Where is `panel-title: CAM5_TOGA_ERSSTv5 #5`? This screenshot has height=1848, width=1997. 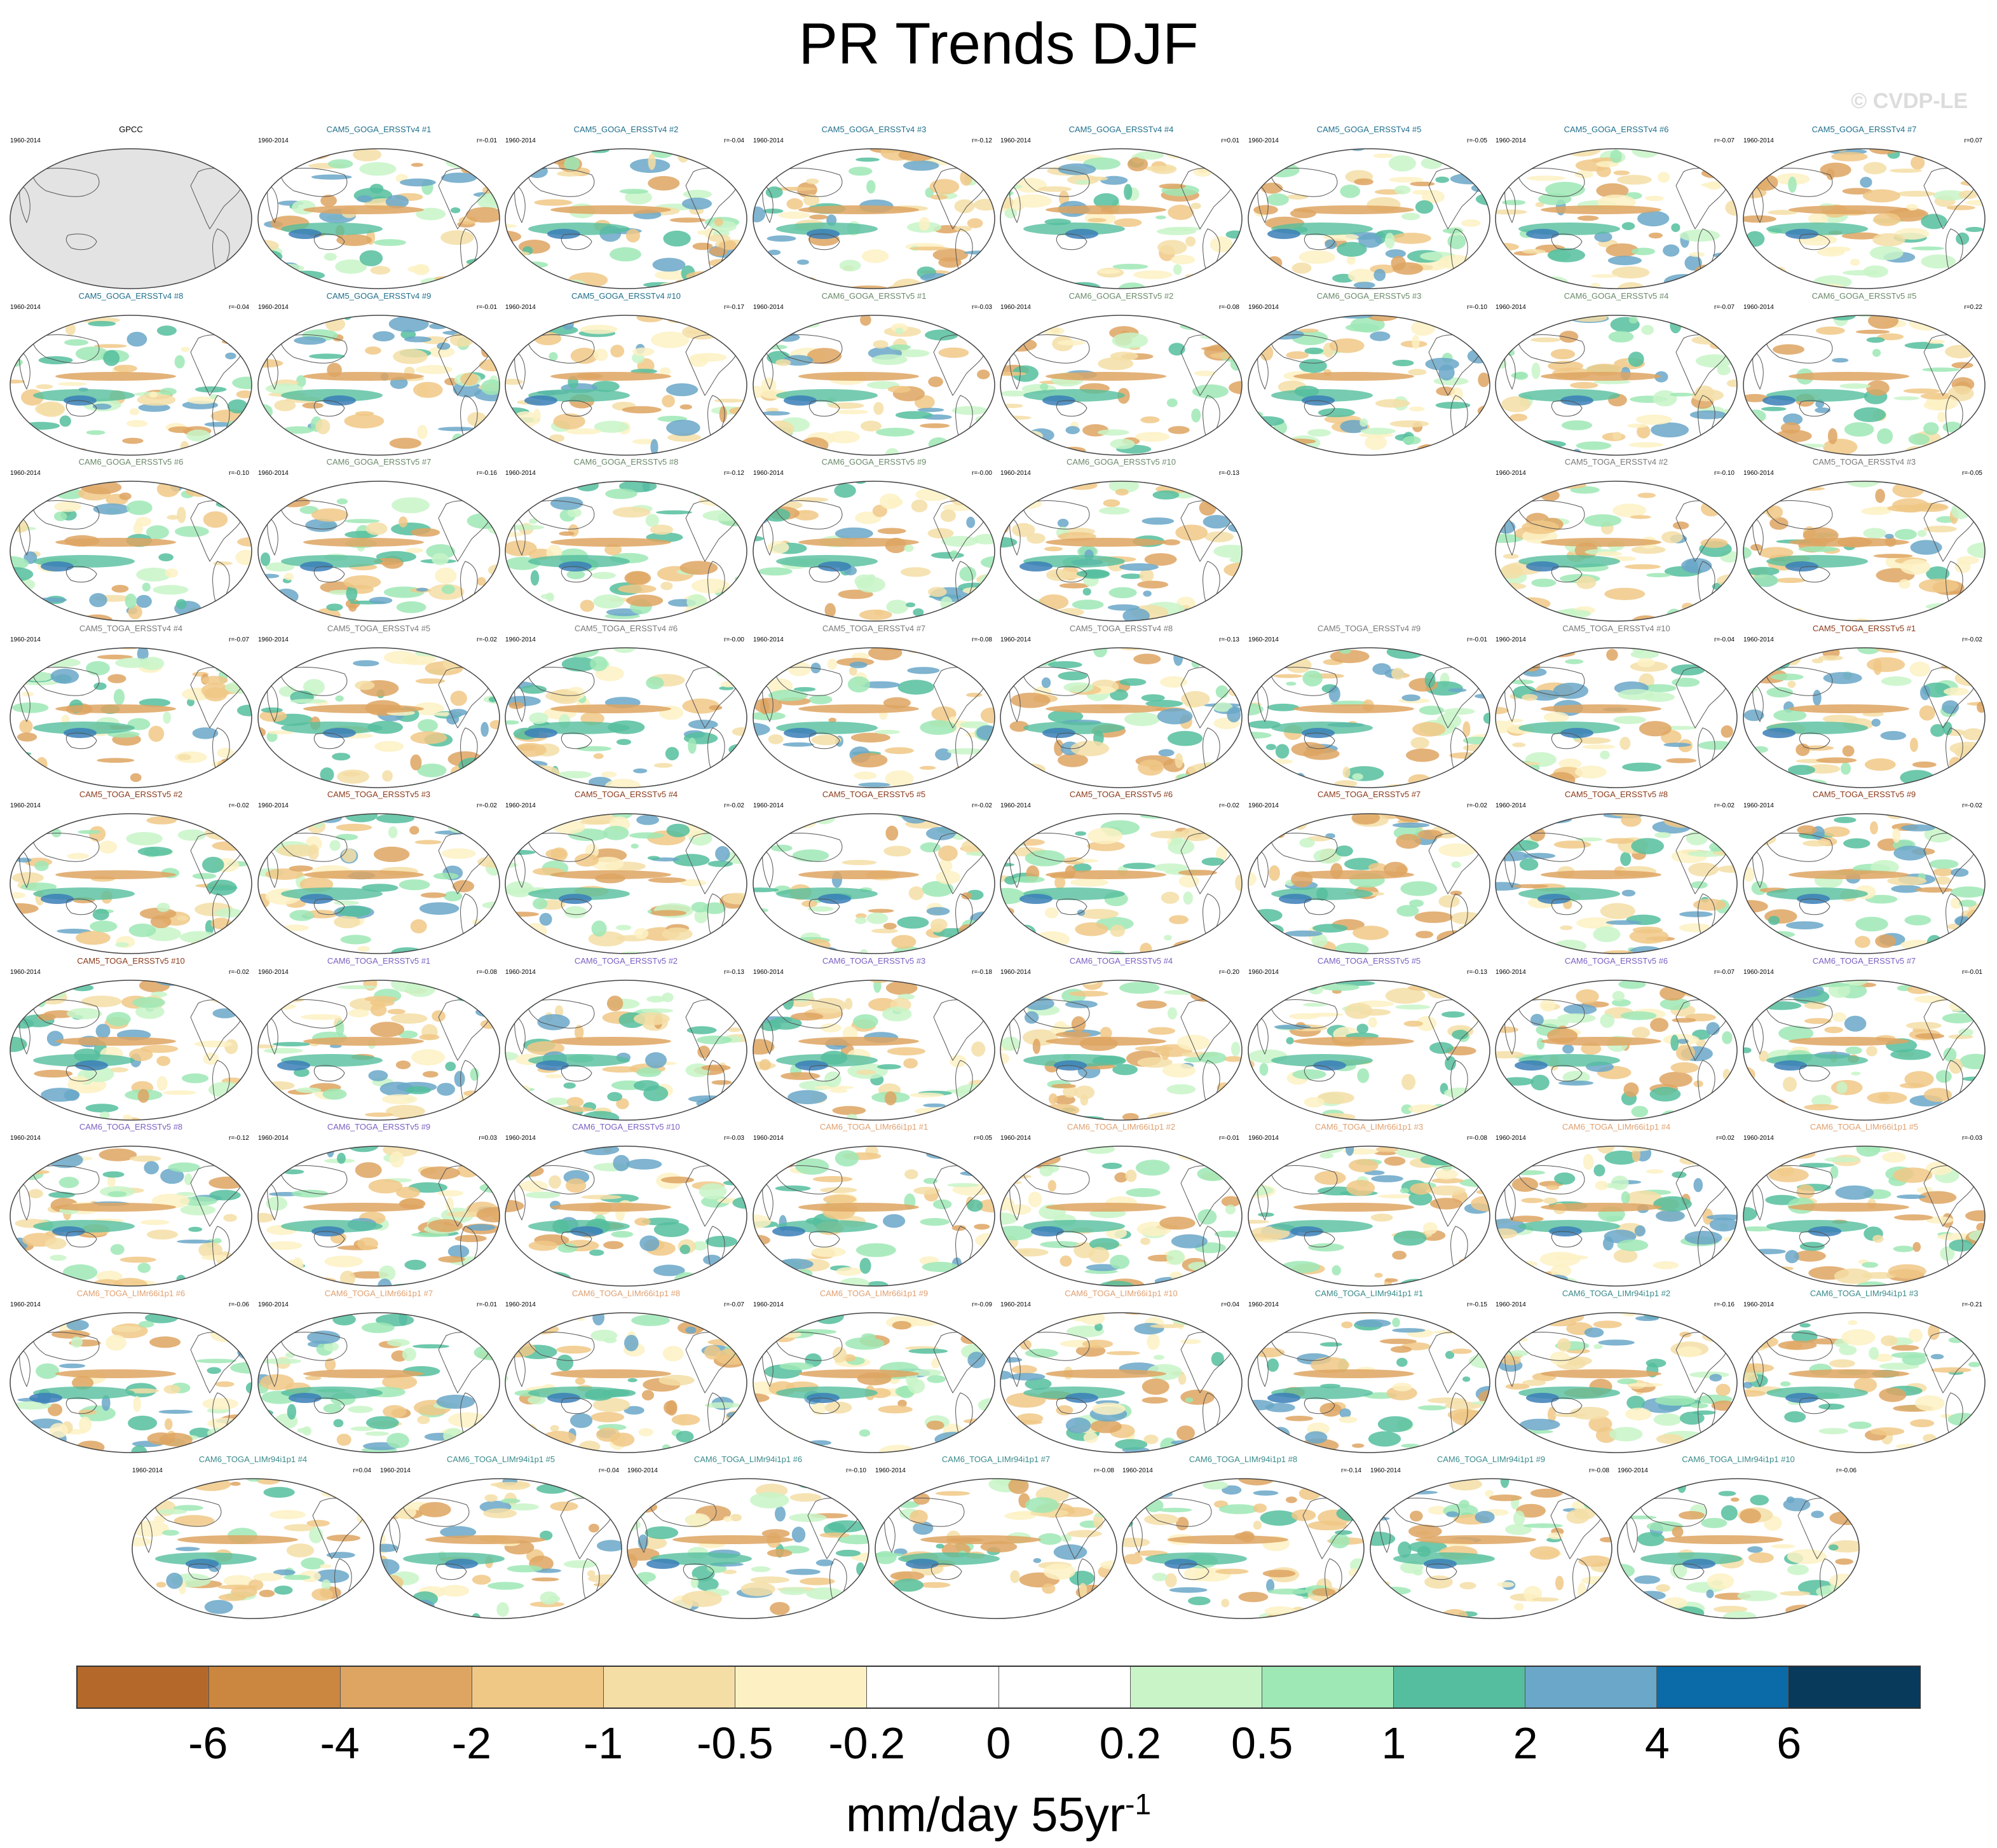 panel-title: CAM5_TOGA_ERSSTv5 #5 is located at coordinates (874, 795).